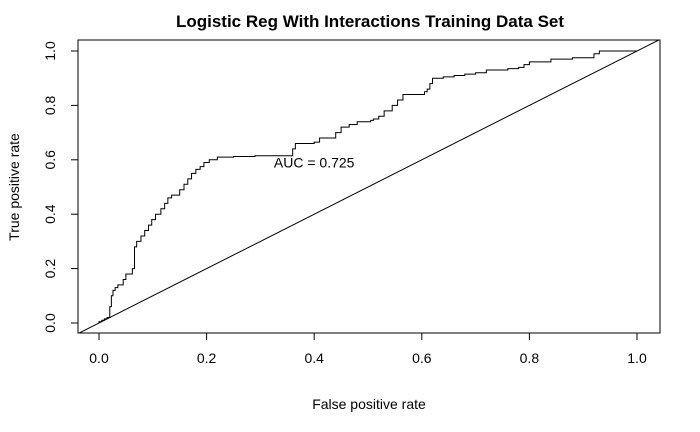 The width and height of the screenshot is (700, 432). What do you see at coordinates (314, 358) in the screenshot?
I see `x-tick-label: 0.4` at bounding box center [314, 358].